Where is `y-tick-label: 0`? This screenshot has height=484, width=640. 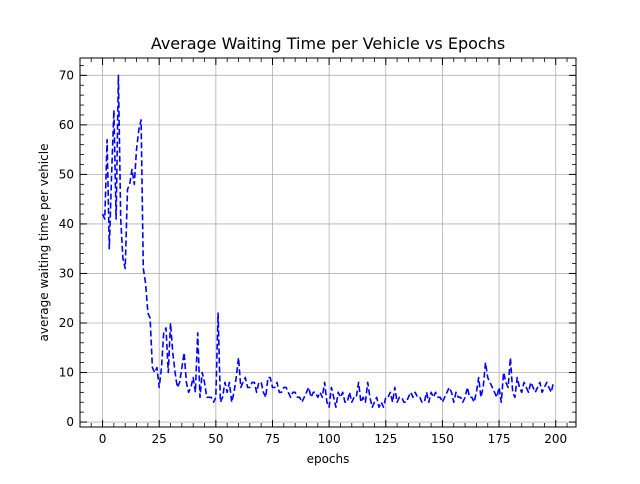 y-tick-label: 0 is located at coordinates (70, 422).